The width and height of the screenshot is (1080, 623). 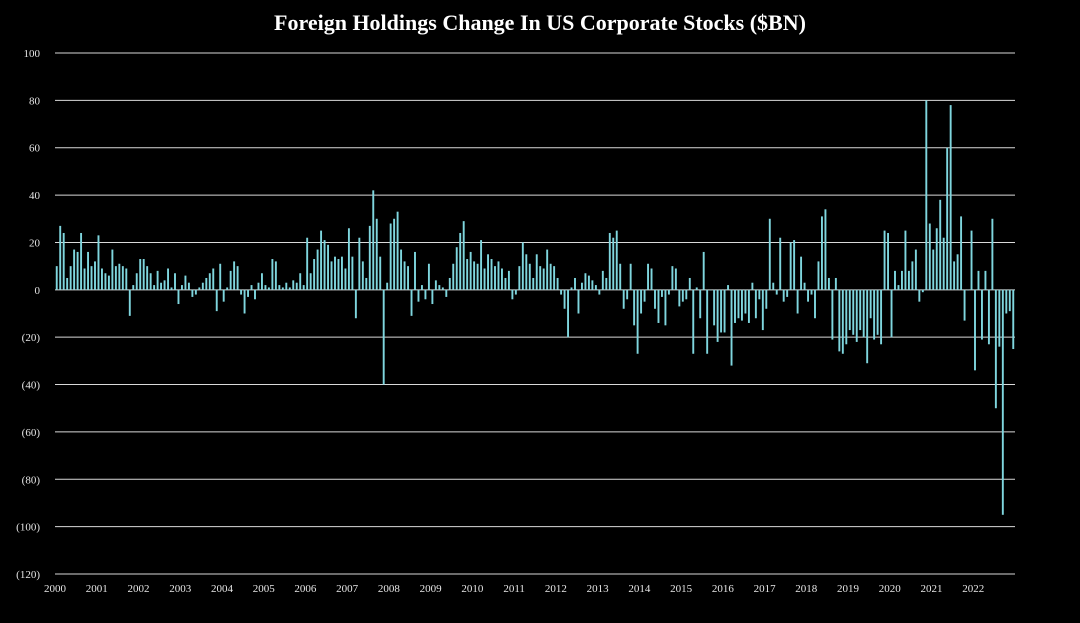 What do you see at coordinates (28, 575) in the screenshot?
I see `y-tick-label: (120)` at bounding box center [28, 575].